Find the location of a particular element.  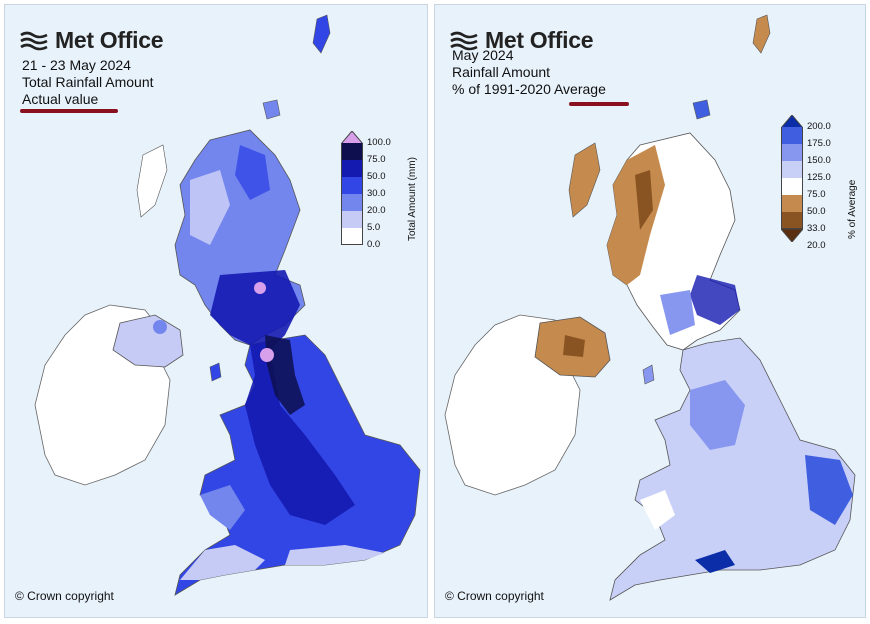

anomaly-legend-tick: 33.0 is located at coordinates (816, 228).